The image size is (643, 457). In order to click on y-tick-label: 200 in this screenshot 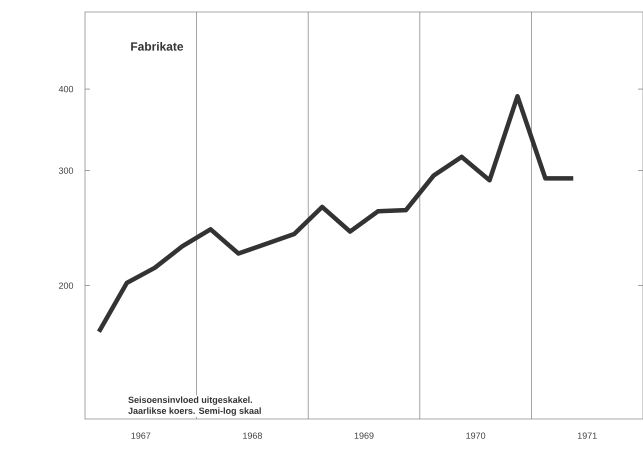, I will do `click(66, 285)`.